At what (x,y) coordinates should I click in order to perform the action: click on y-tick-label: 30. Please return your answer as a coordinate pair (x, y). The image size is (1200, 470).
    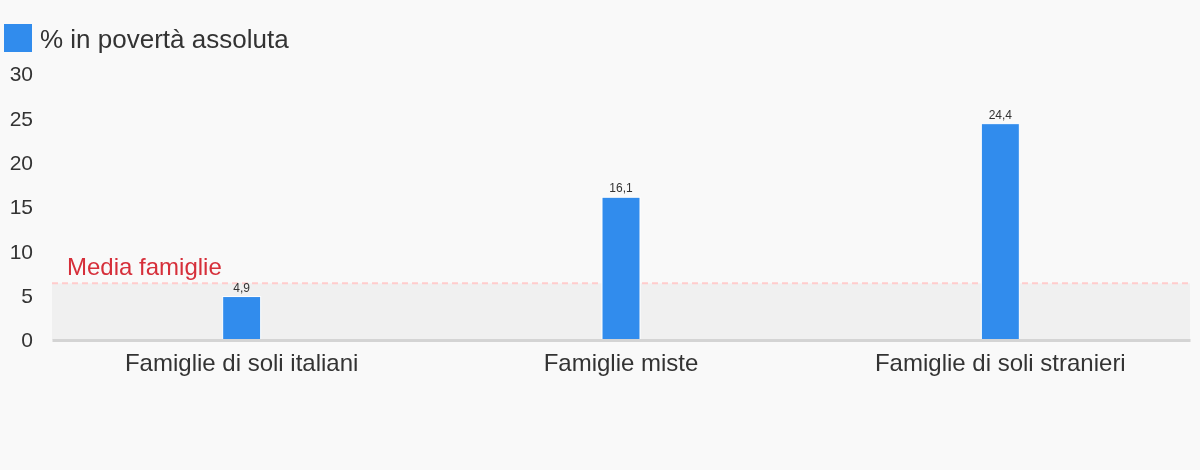
    Looking at the image, I should click on (21, 74).